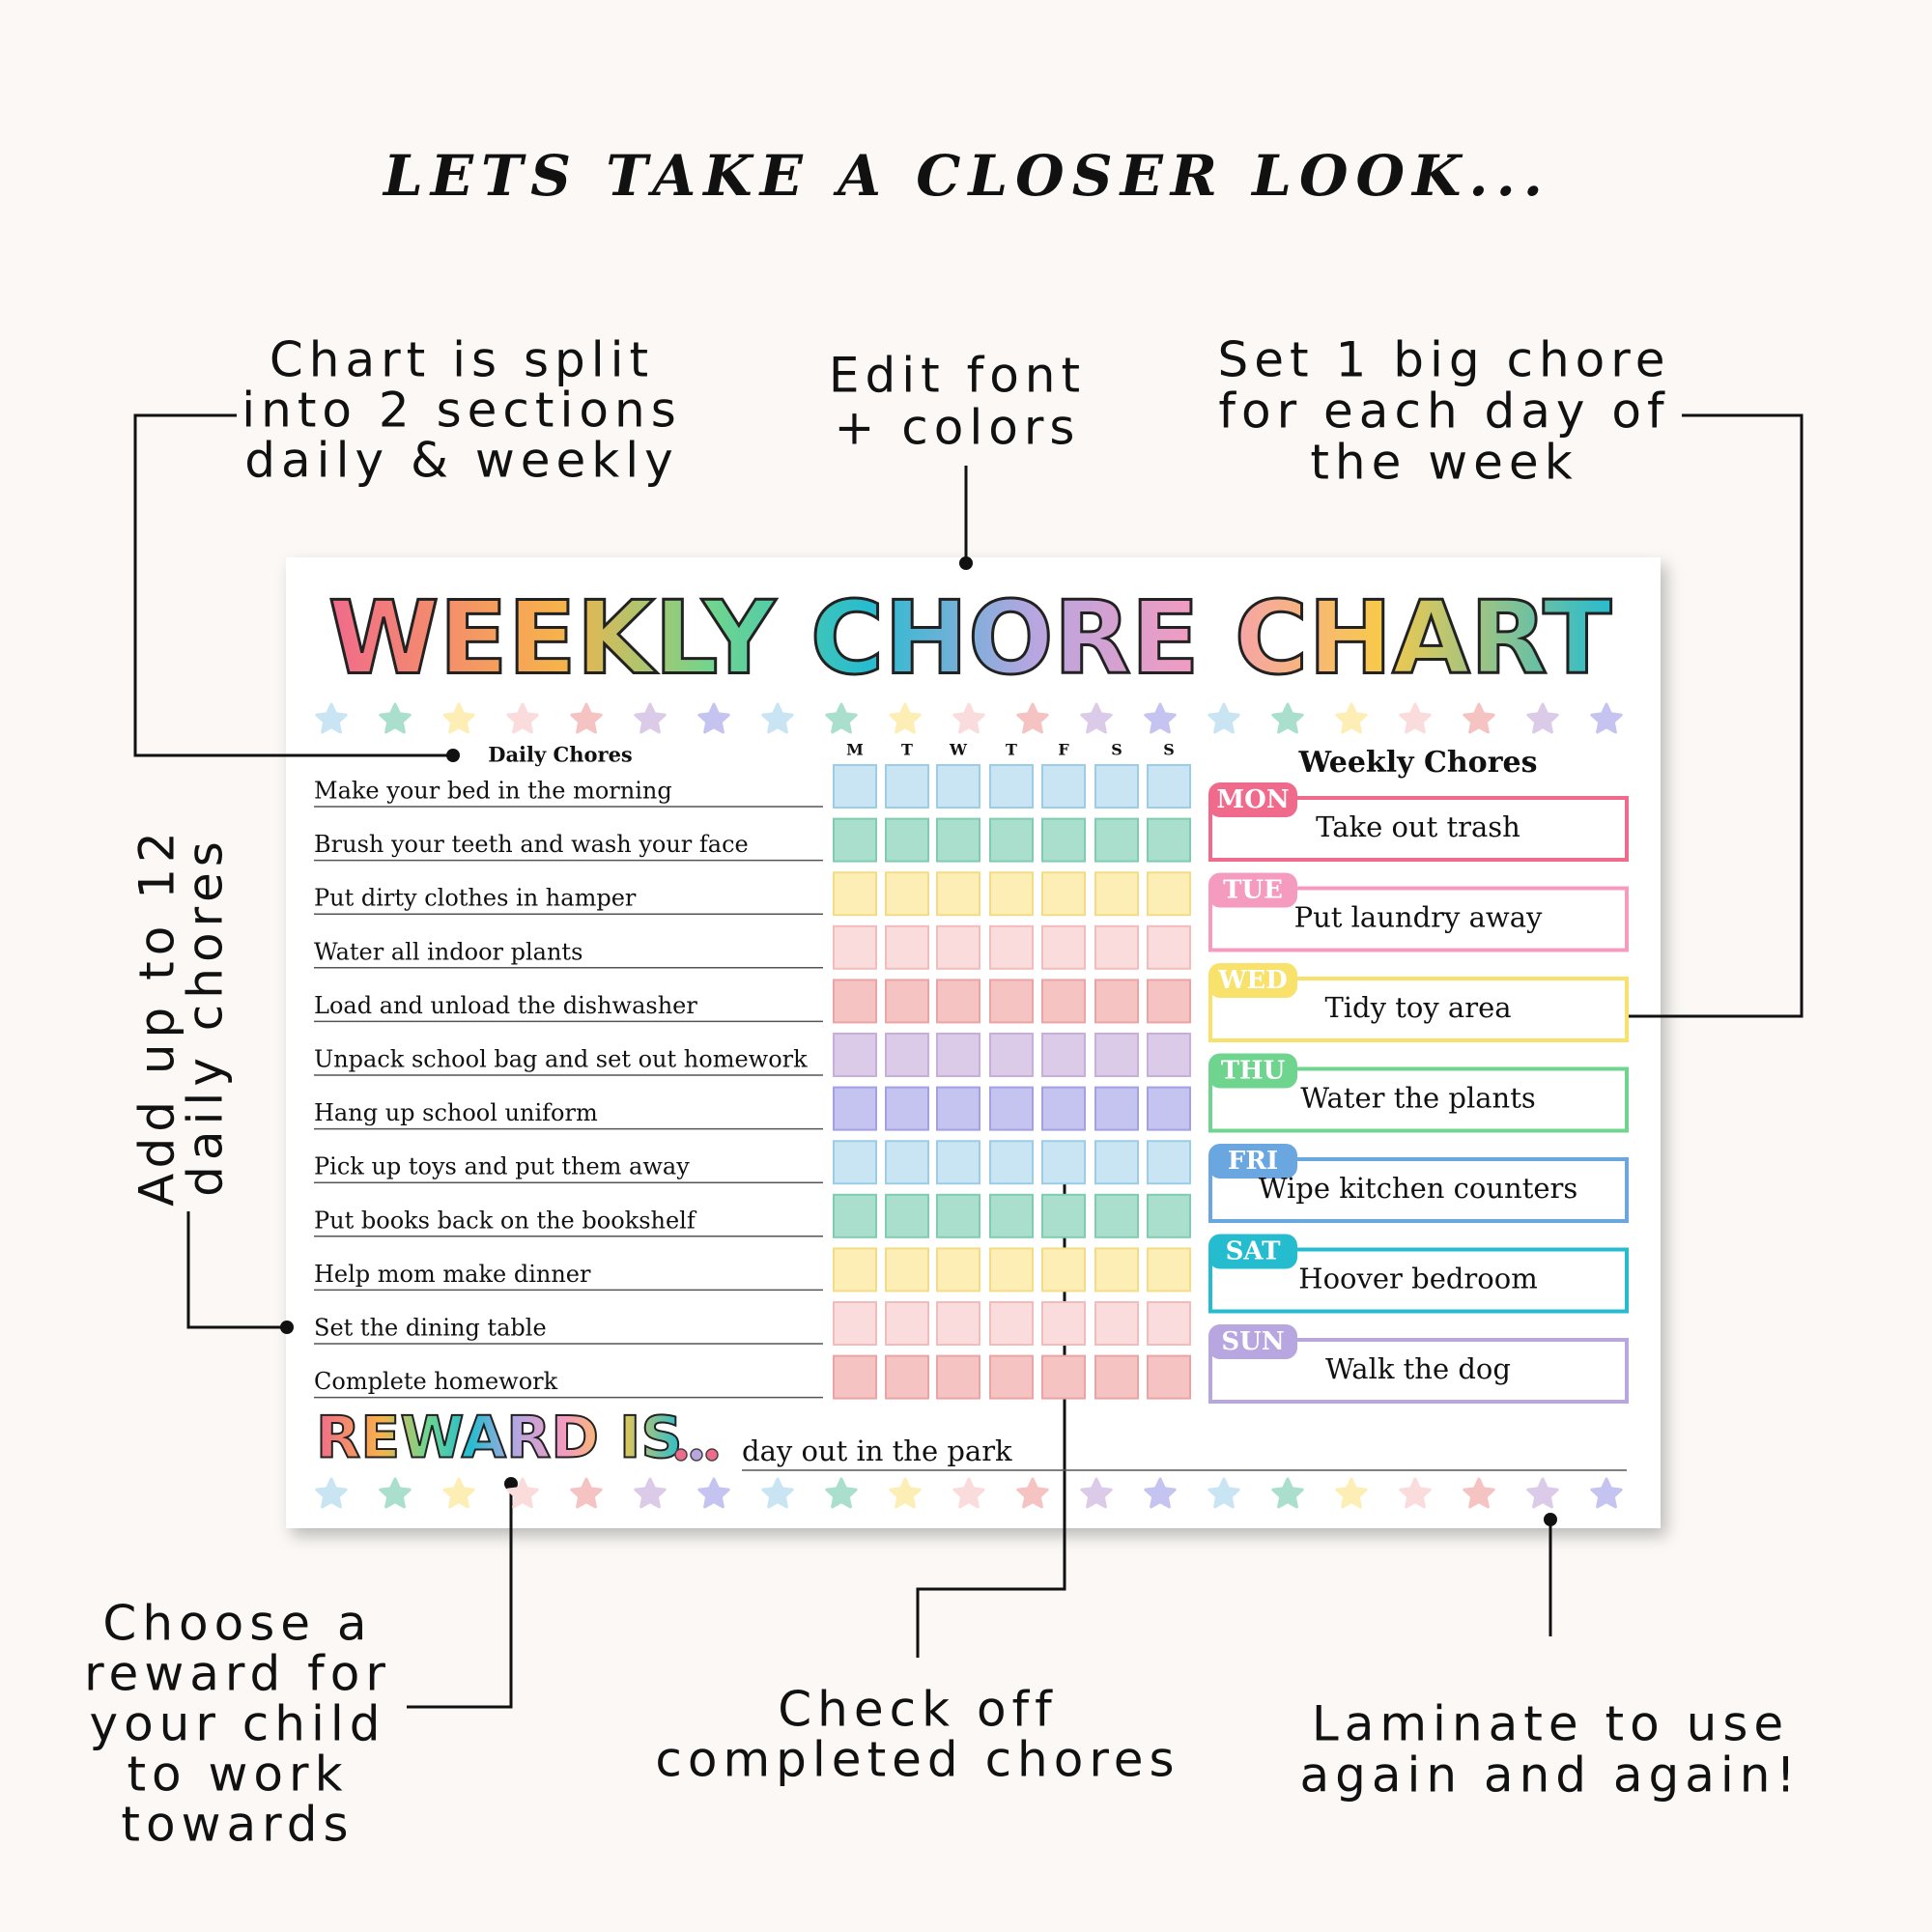 This screenshot has width=1932, height=1932. What do you see at coordinates (958, 750) in the screenshot?
I see `day-letter: W` at bounding box center [958, 750].